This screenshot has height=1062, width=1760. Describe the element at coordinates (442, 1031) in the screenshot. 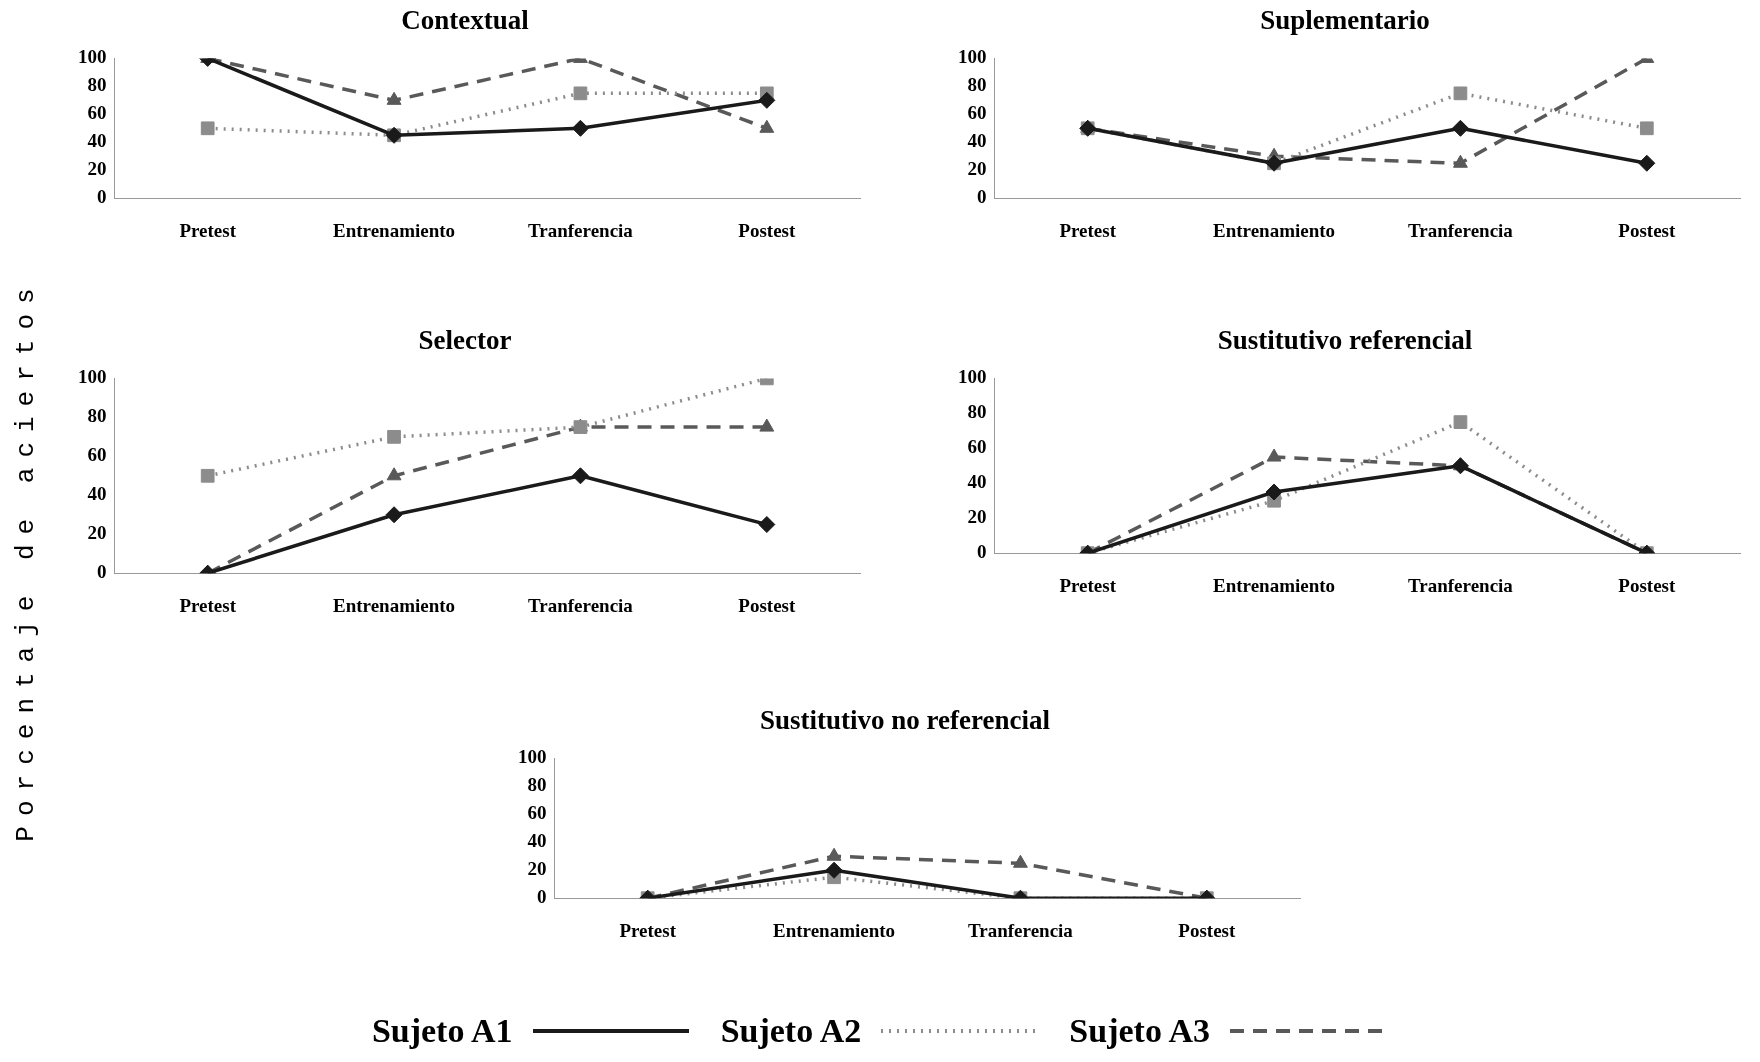

I see `legend-label: Sujeto A1` at that location.